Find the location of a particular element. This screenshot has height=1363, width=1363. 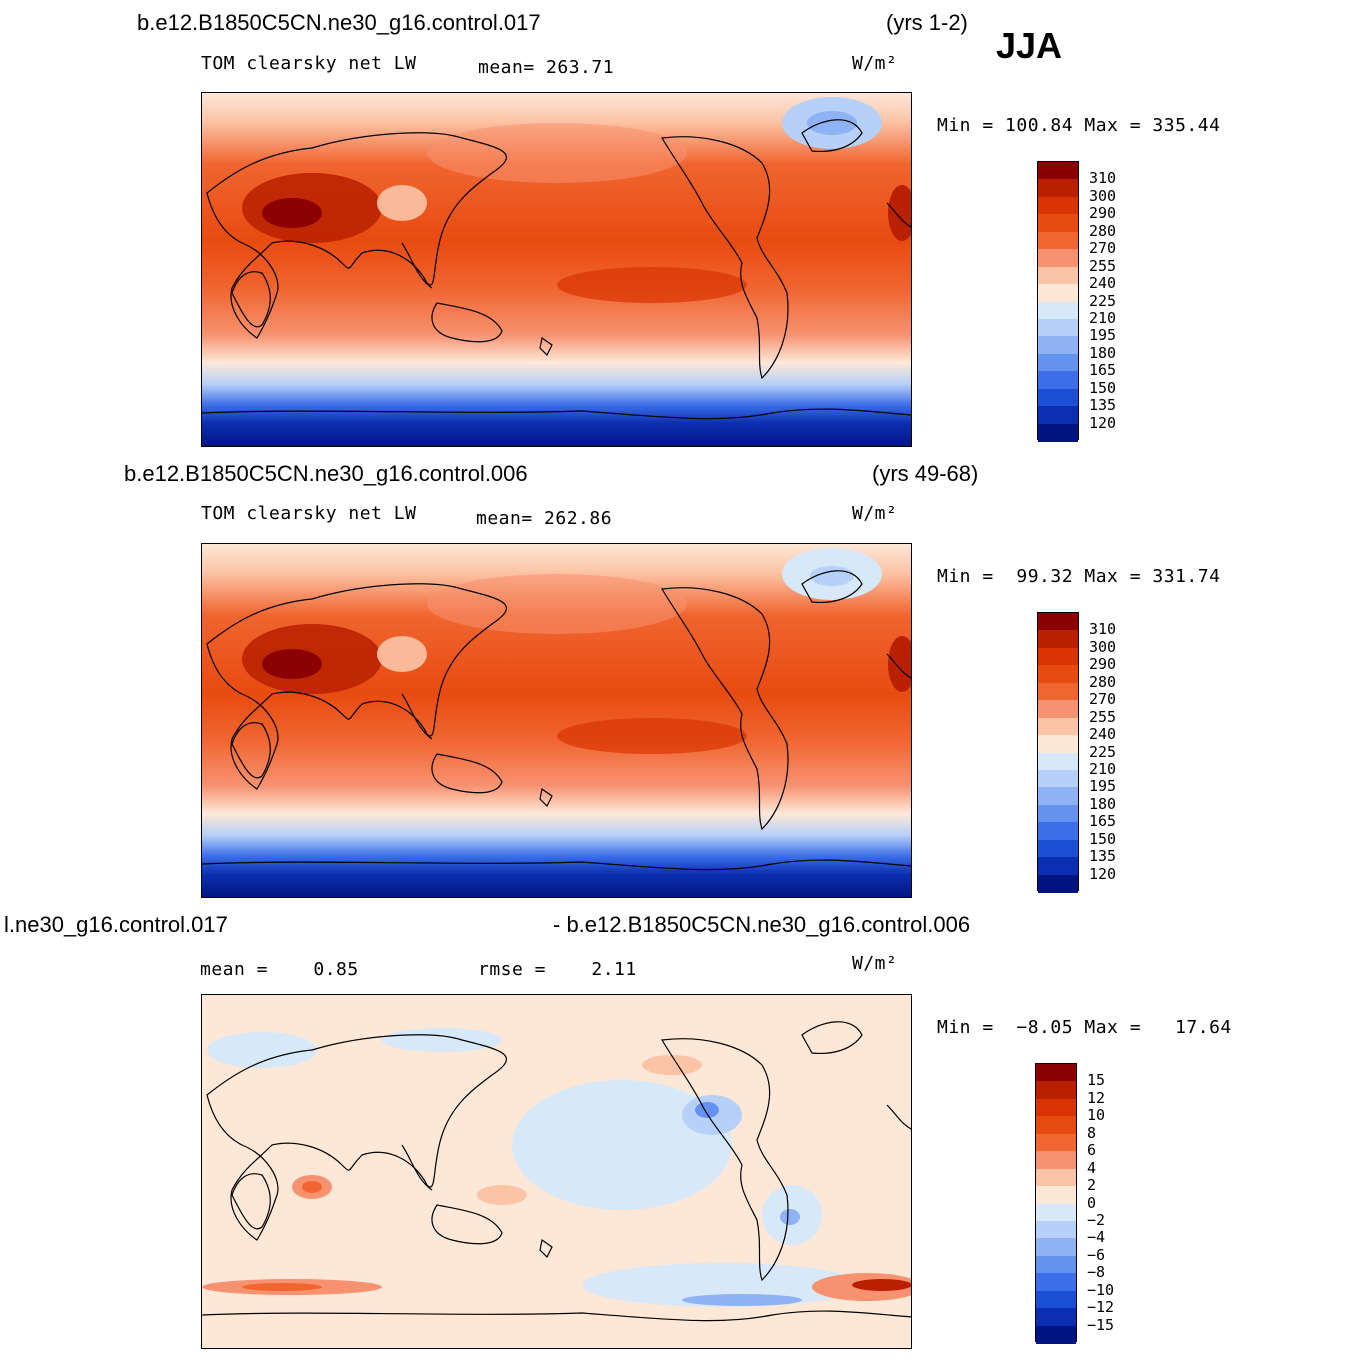

colorbar-tick-label: −2 is located at coordinates (1096, 1219).